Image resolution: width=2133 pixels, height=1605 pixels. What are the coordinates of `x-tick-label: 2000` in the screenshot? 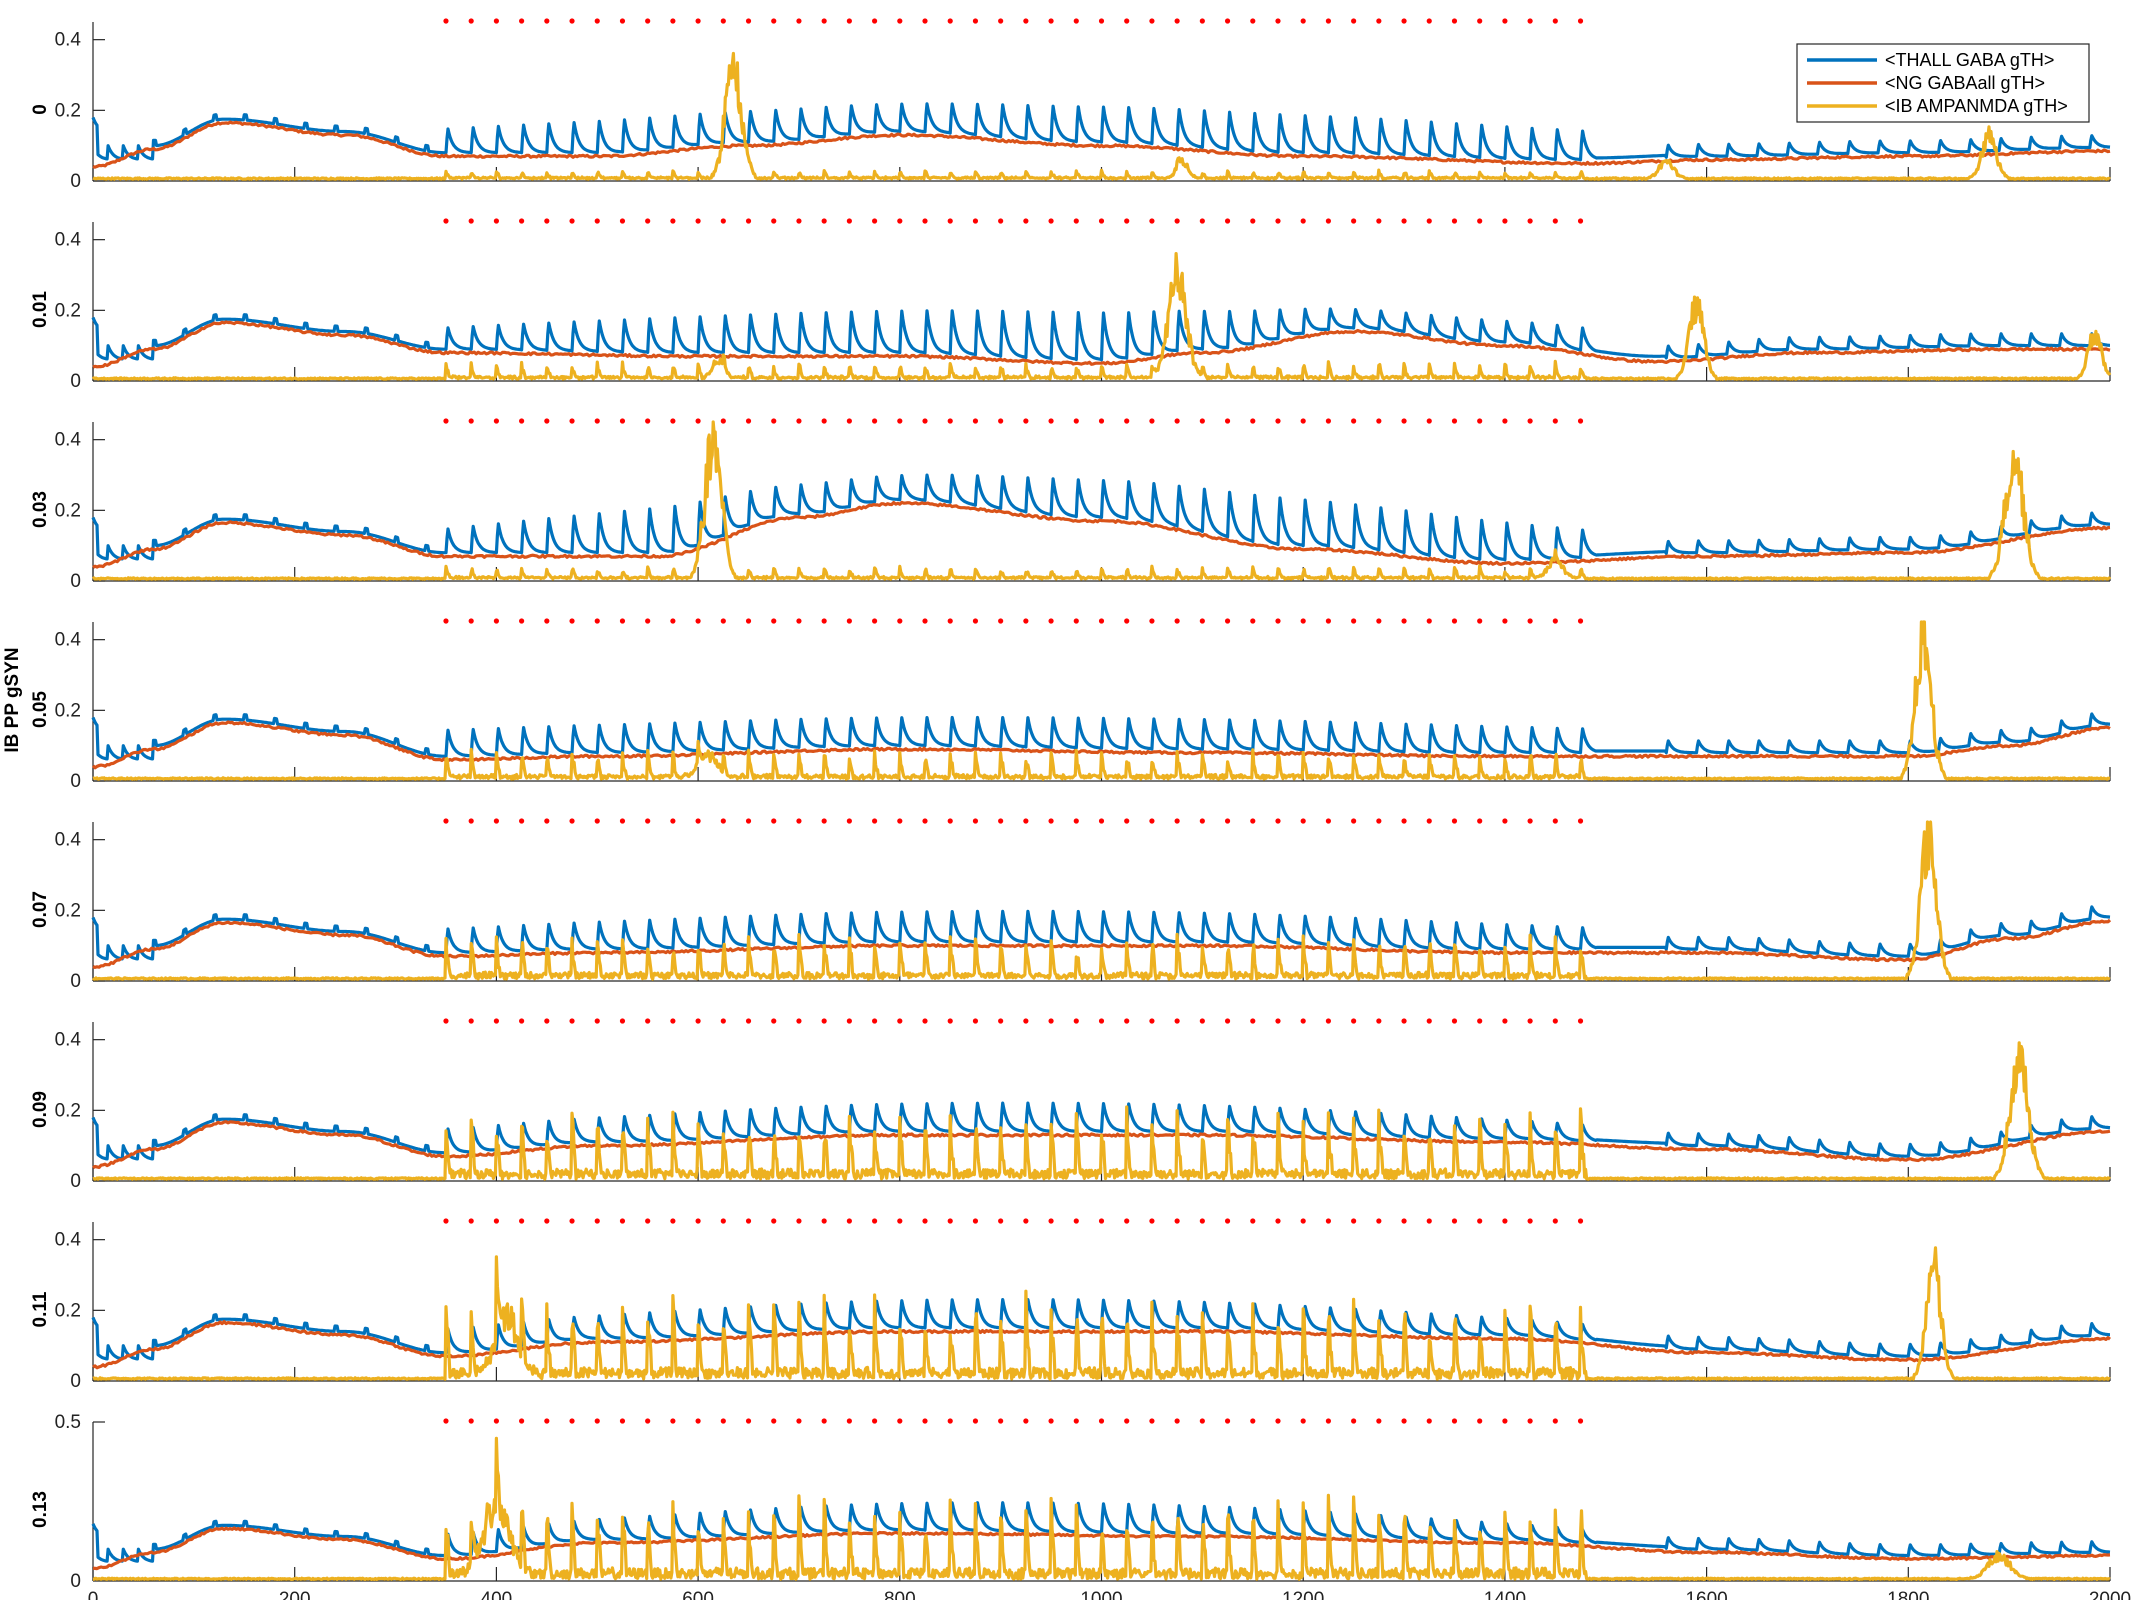 It's located at (2110, 1594).